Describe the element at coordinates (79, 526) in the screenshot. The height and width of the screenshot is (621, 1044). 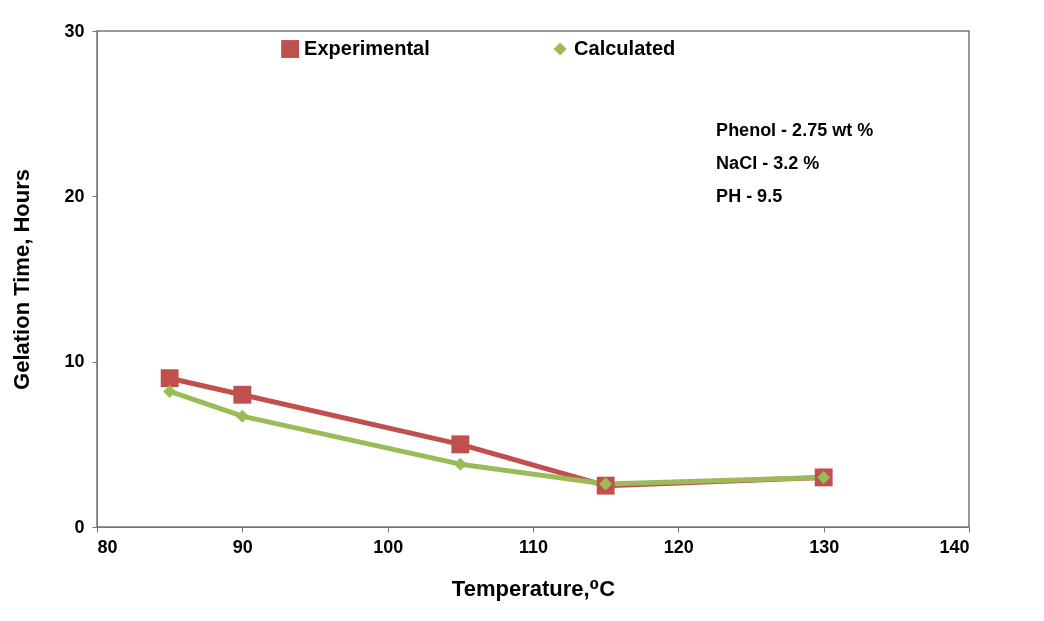
I see `y-tick-label: 0` at that location.